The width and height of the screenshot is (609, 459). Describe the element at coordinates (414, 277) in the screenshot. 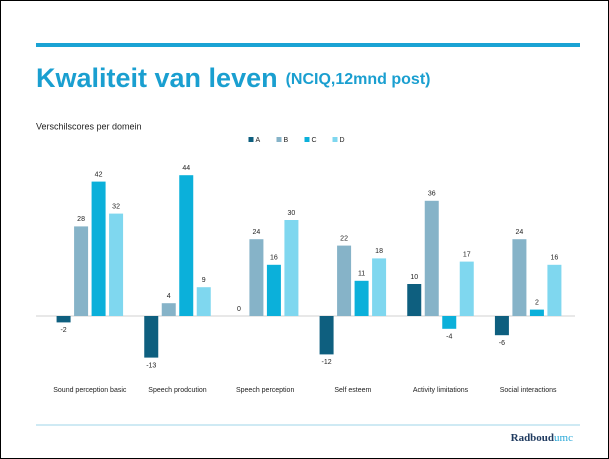

I see `data-label: 10` at that location.